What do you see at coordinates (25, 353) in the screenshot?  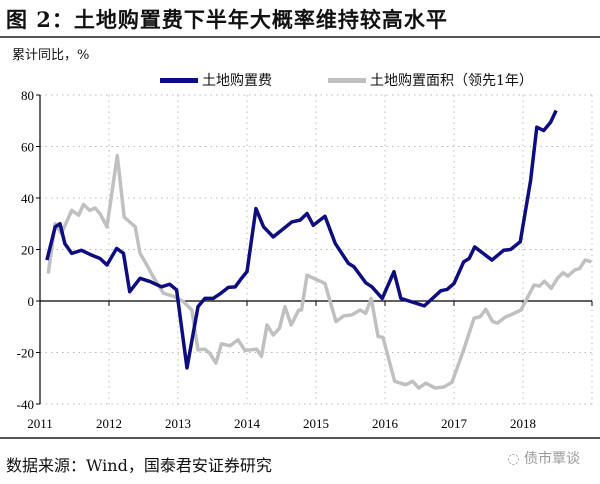 I see `y-tick-label: -20` at bounding box center [25, 353].